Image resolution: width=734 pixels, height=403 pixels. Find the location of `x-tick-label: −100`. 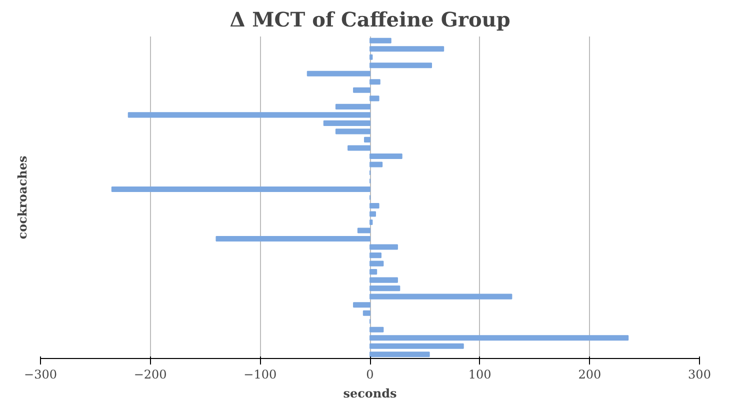

x-tick-label: −100 is located at coordinates (260, 375).